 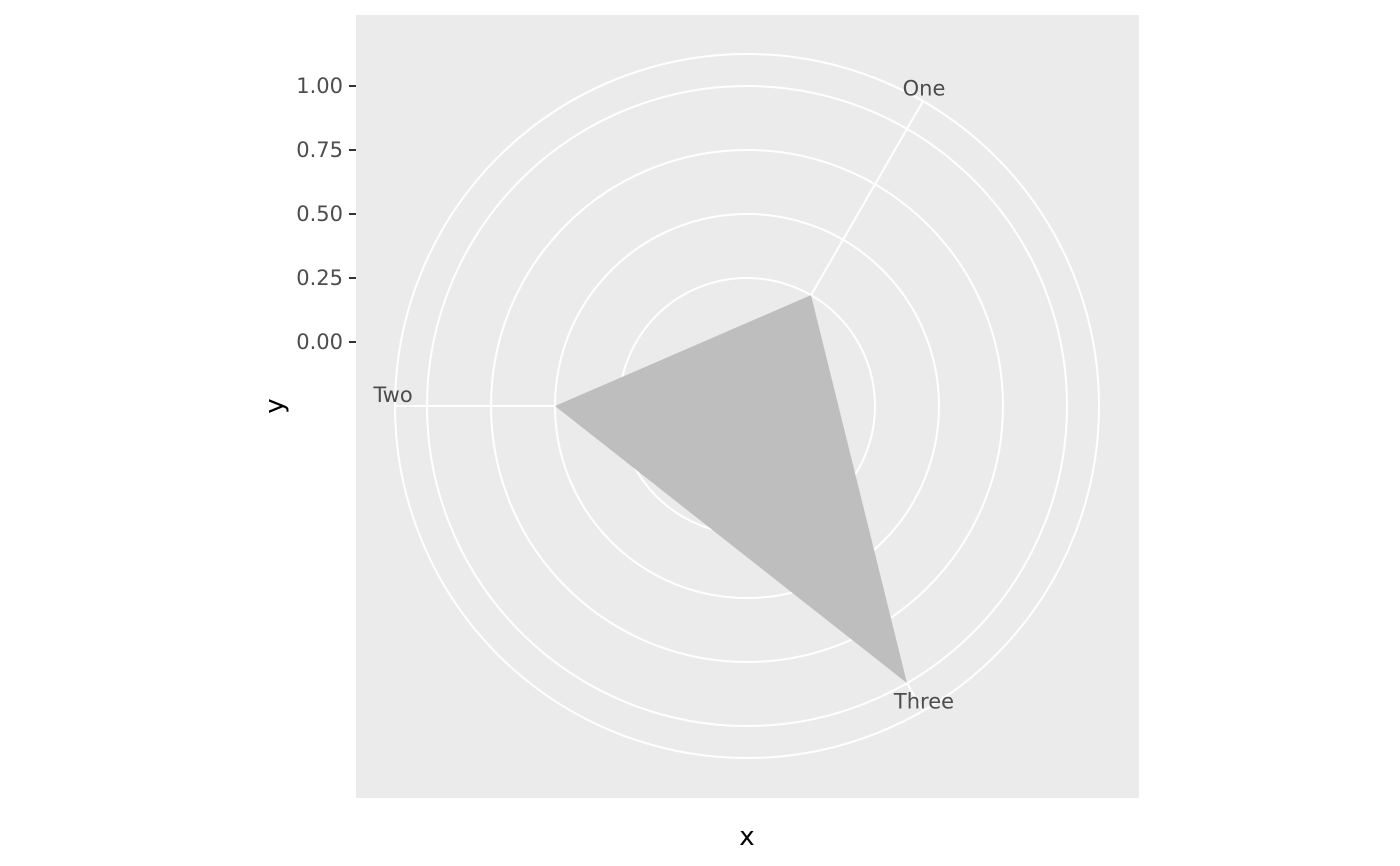 I want to click on data-layer, so click(x=731, y=489).